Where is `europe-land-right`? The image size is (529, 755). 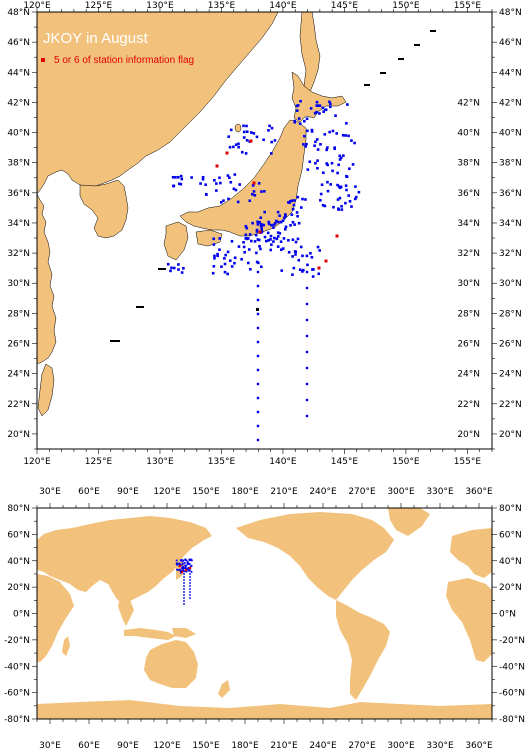 europe-land-right is located at coordinates (471, 553).